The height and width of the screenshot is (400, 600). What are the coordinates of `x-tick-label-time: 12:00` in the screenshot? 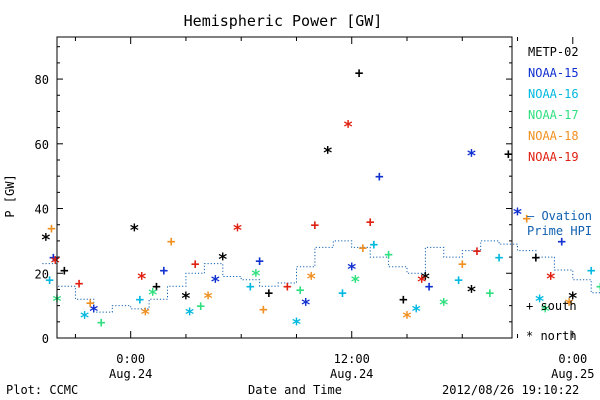 It's located at (352, 359).